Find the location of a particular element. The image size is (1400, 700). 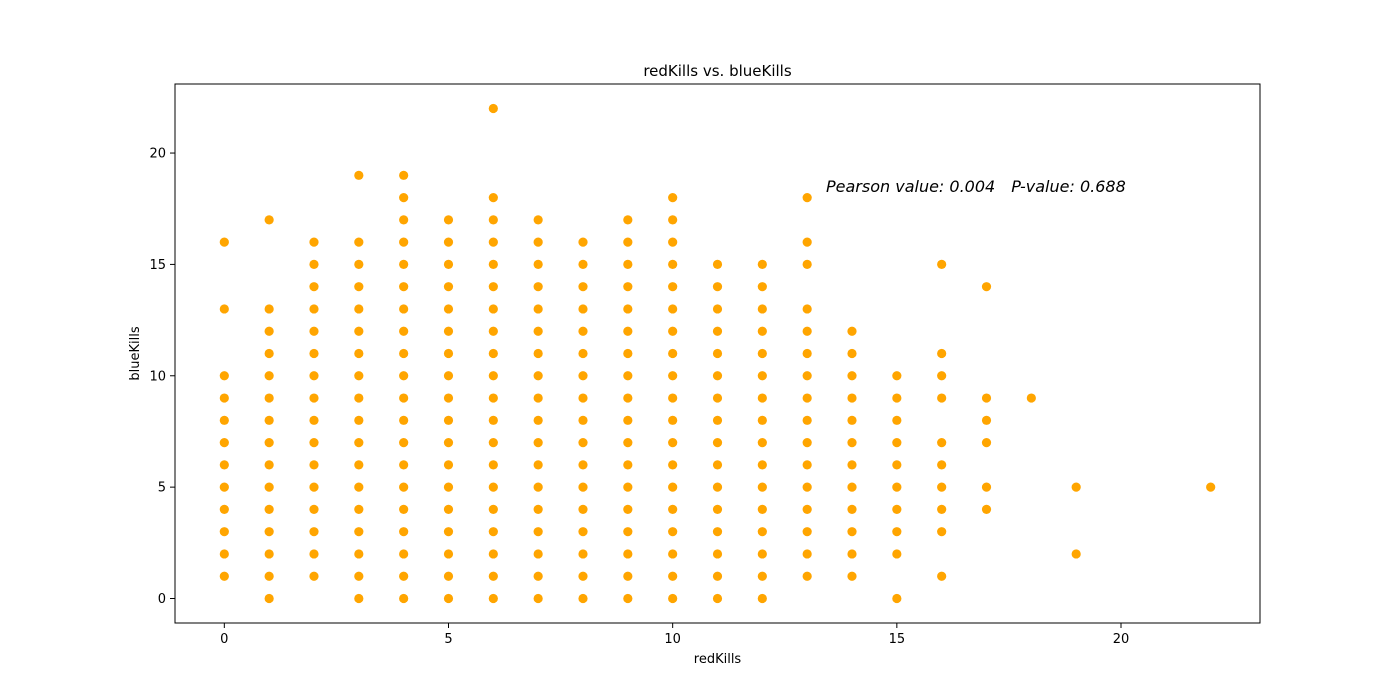

chart-title: redKills vs. blueKills is located at coordinates (717, 71).